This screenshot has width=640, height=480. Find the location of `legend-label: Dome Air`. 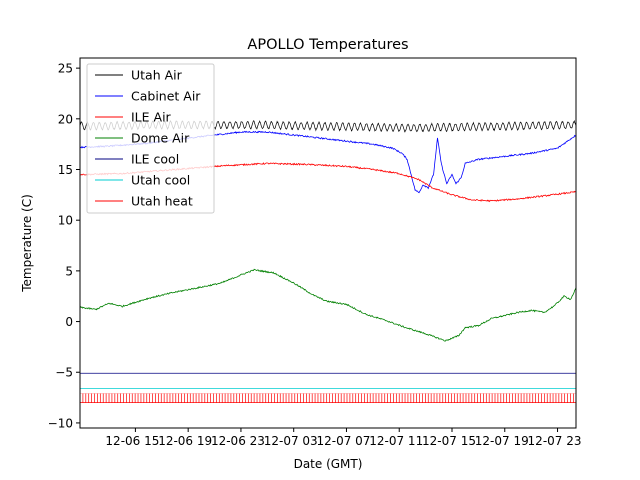

legend-label: Dome Air is located at coordinates (160, 138).